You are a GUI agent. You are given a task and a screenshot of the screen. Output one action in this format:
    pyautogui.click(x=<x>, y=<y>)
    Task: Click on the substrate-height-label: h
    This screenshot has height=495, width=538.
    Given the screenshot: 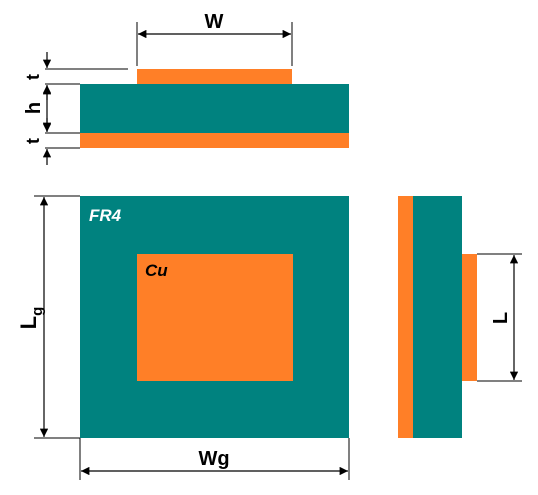 What is the action you would take?
    pyautogui.click(x=34, y=108)
    